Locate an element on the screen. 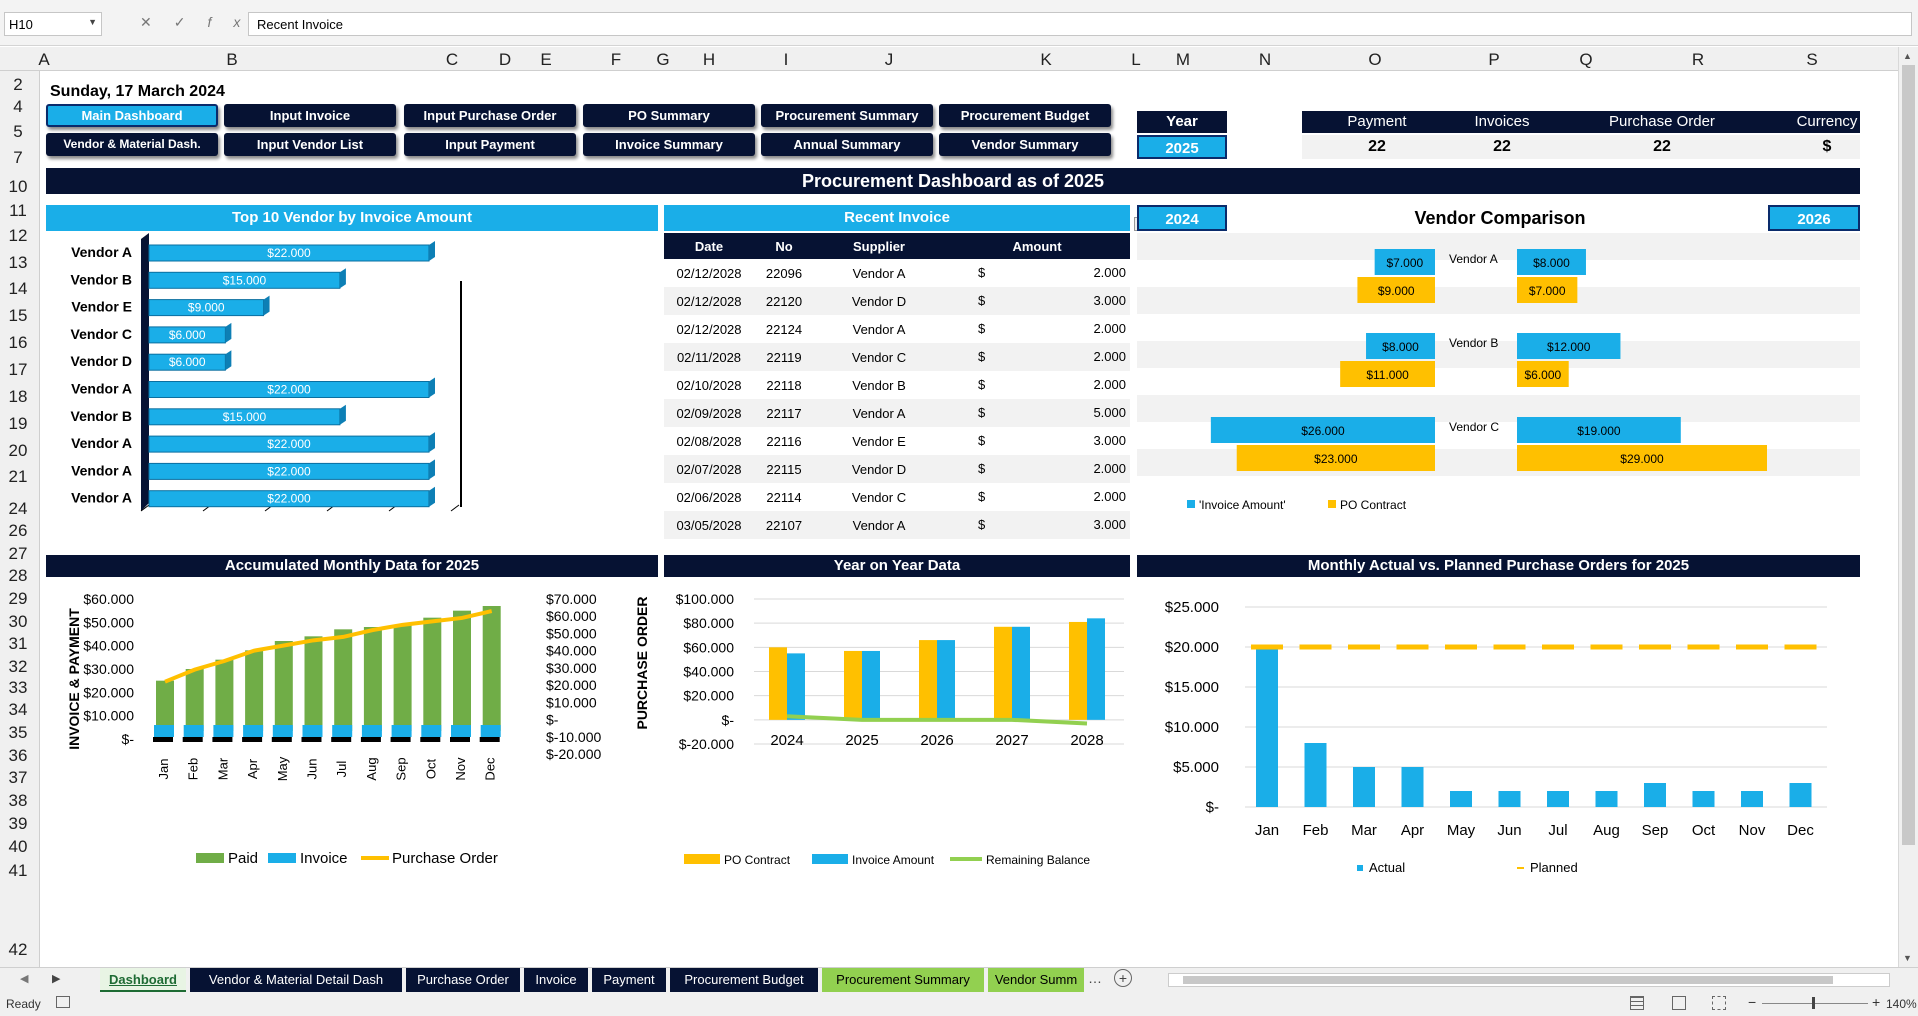  tab-dashboard: Dashboard is located at coordinates (143, 980).